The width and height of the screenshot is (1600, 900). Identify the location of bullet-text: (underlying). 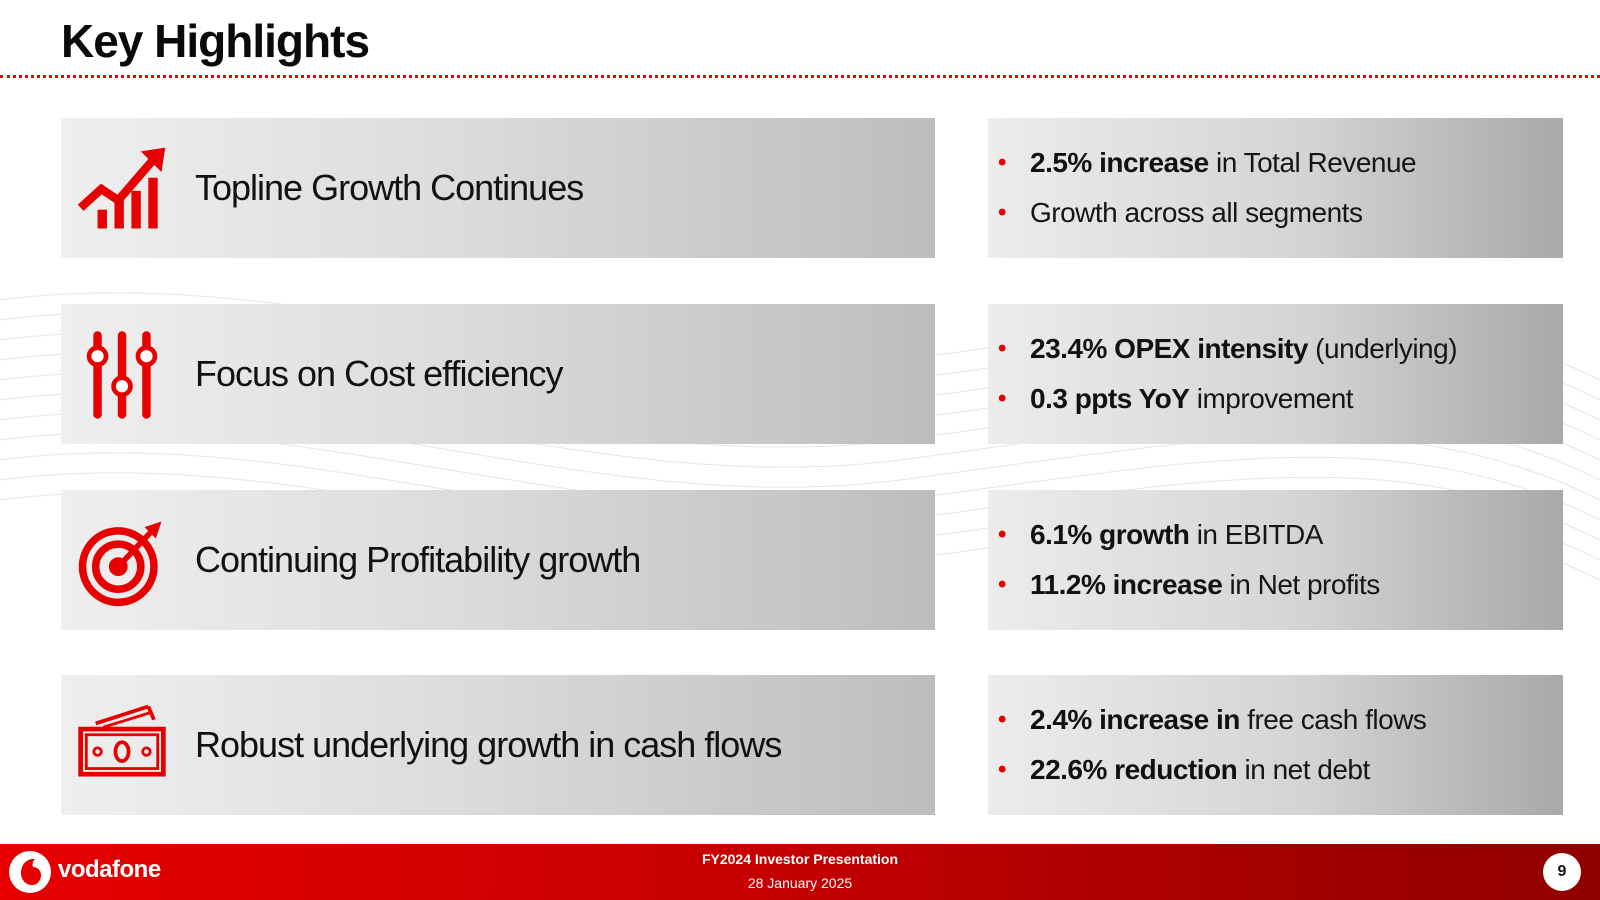
(1382, 348).